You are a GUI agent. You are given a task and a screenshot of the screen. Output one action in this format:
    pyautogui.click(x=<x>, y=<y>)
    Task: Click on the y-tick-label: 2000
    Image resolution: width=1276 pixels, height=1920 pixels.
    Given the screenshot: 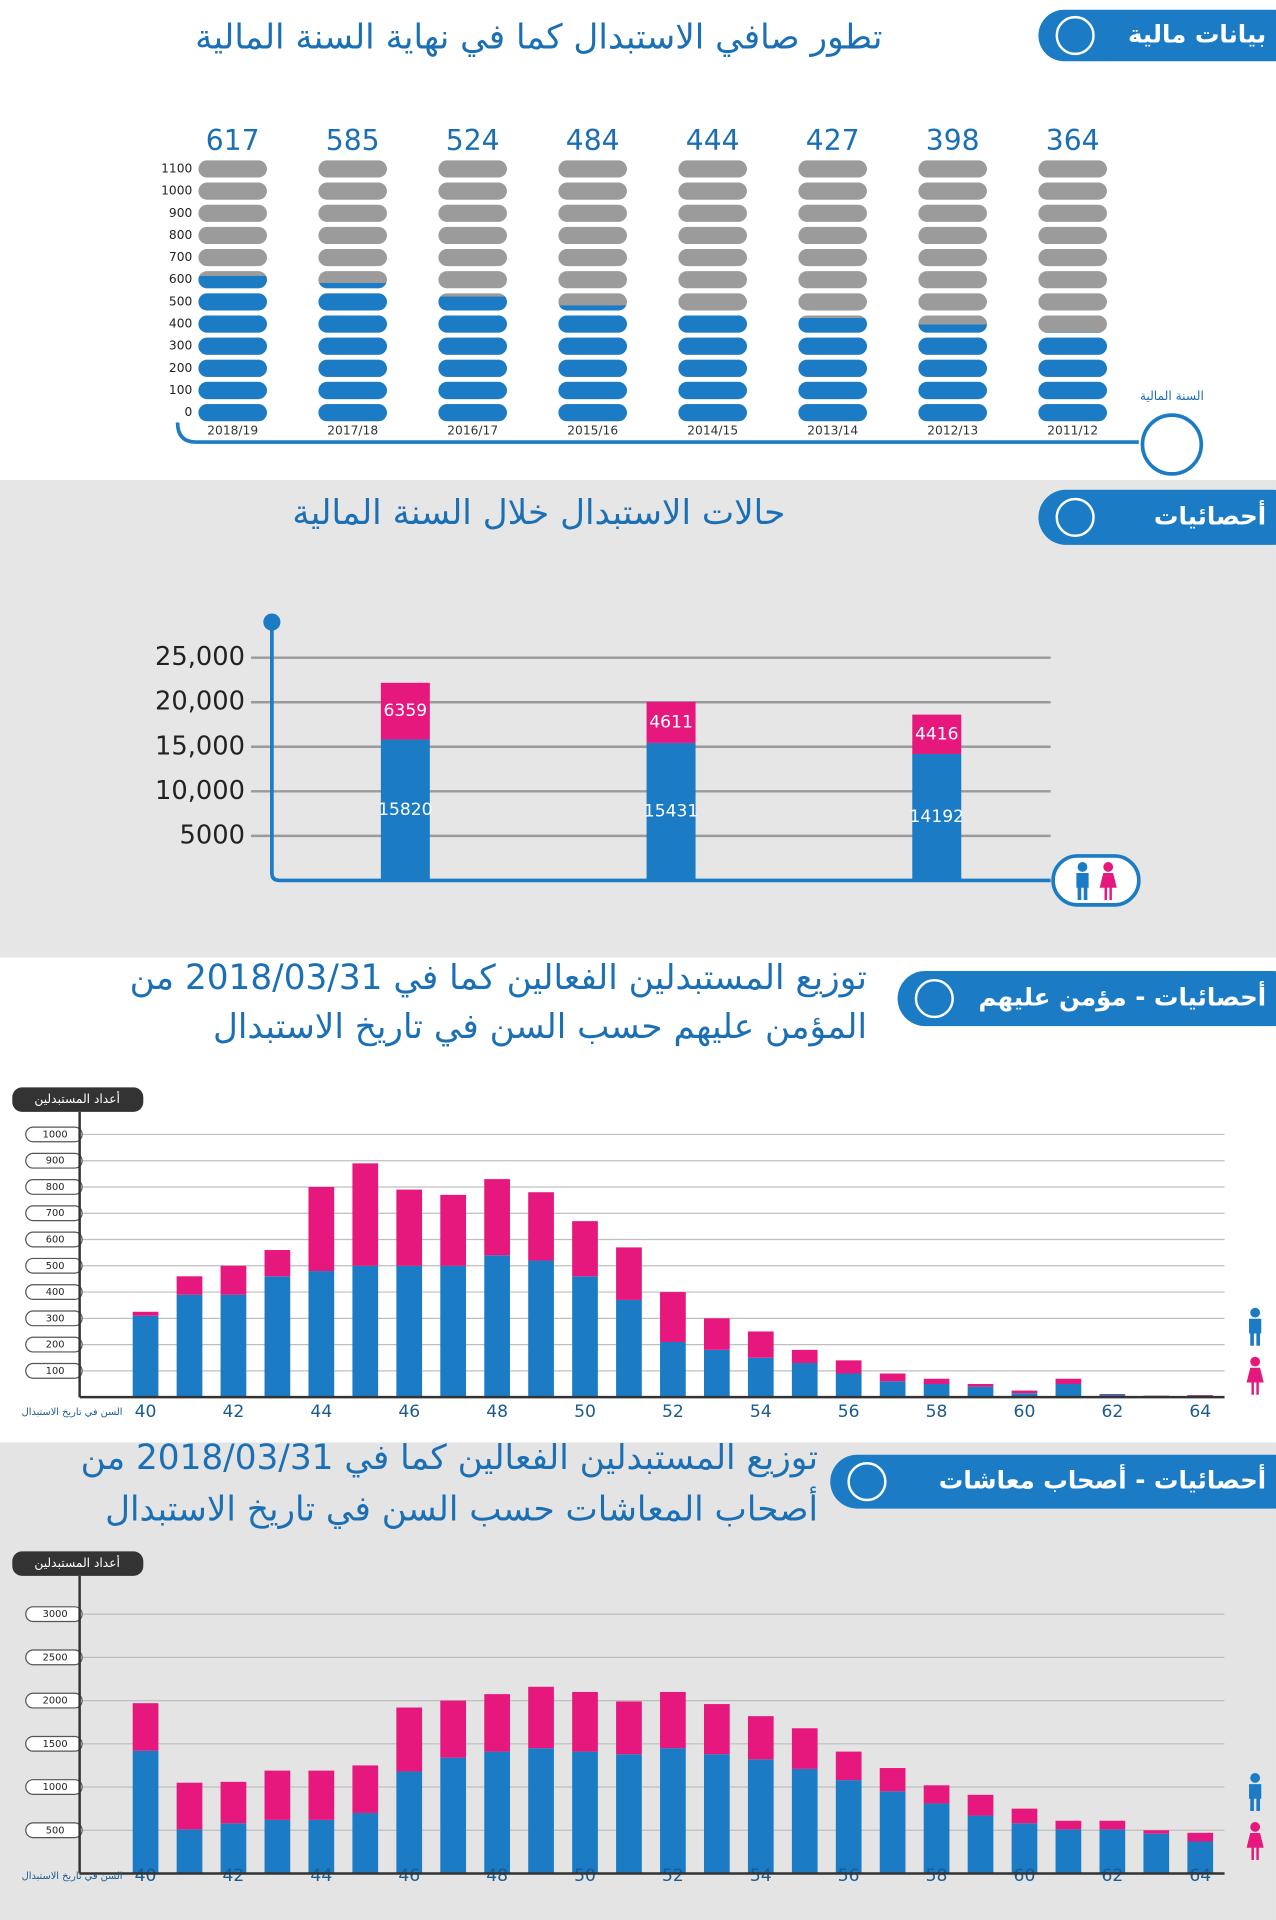 What is the action you would take?
    pyautogui.click(x=55, y=1701)
    